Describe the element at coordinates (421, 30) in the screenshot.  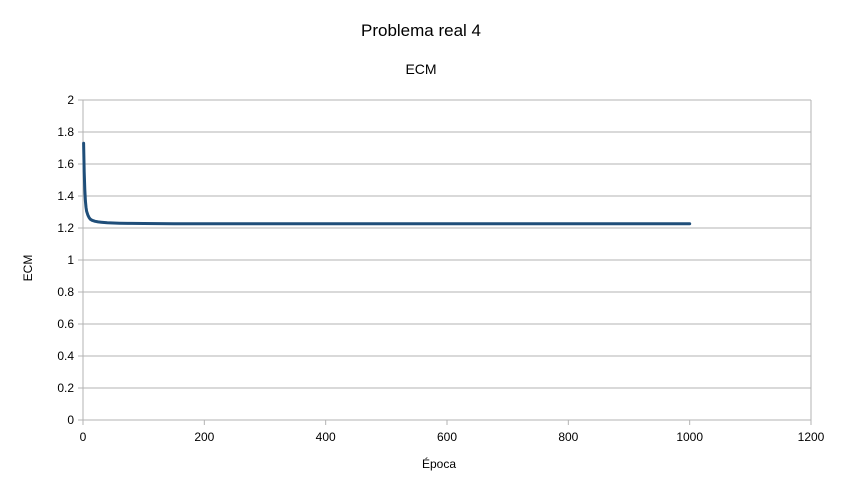
I see `chart-title: Problema real 4` at that location.